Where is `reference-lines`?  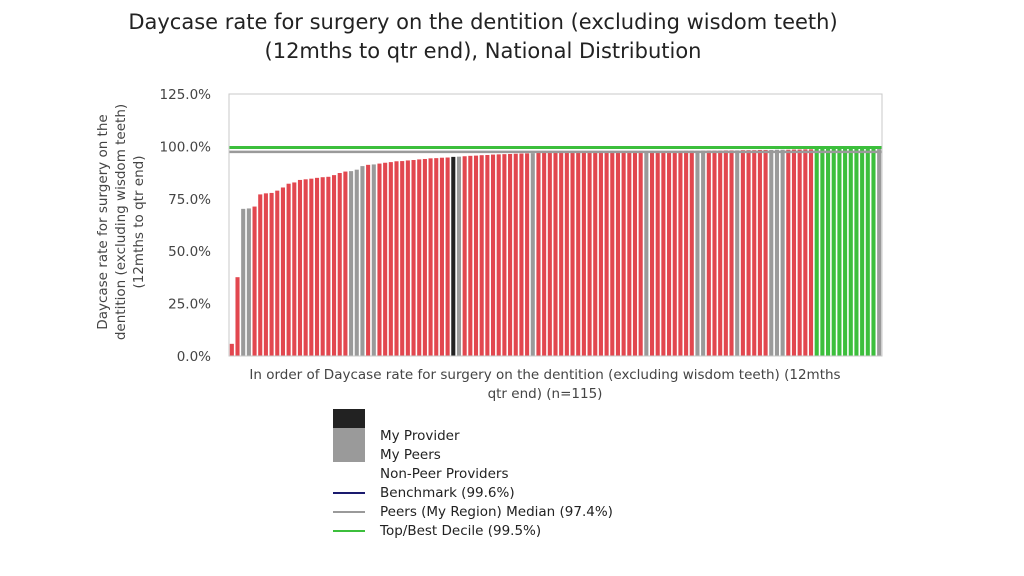 reference-lines is located at coordinates (555, 149).